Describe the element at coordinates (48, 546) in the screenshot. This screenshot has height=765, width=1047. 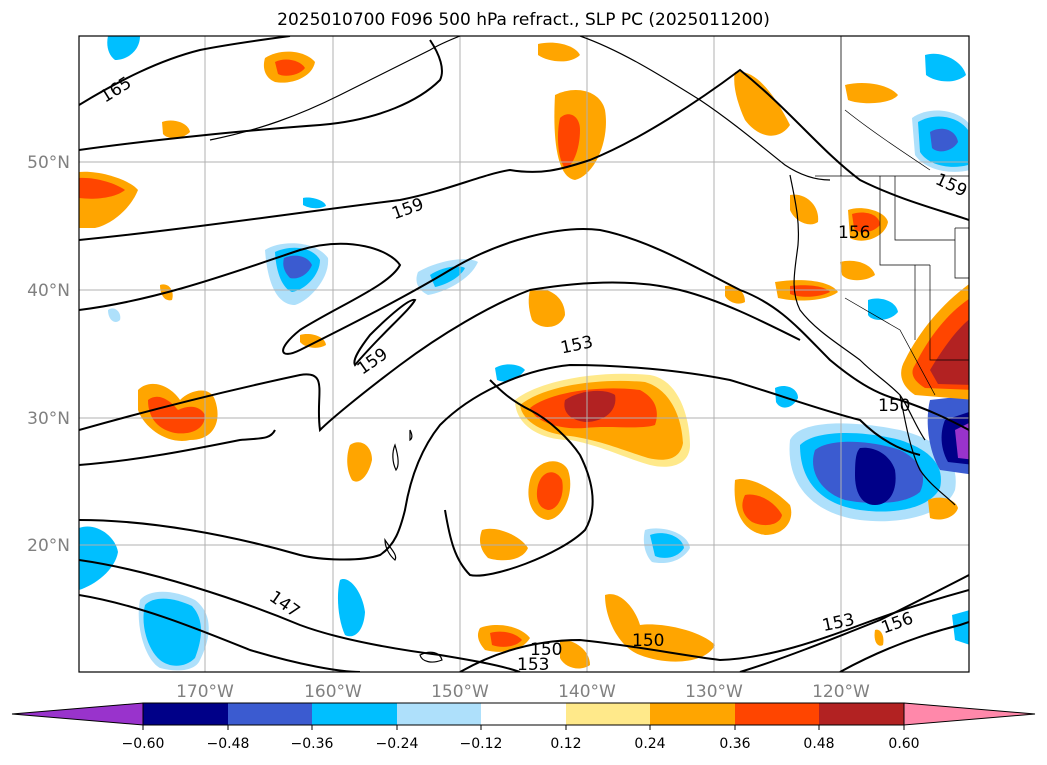
I see `lat-label: 20°N` at that location.